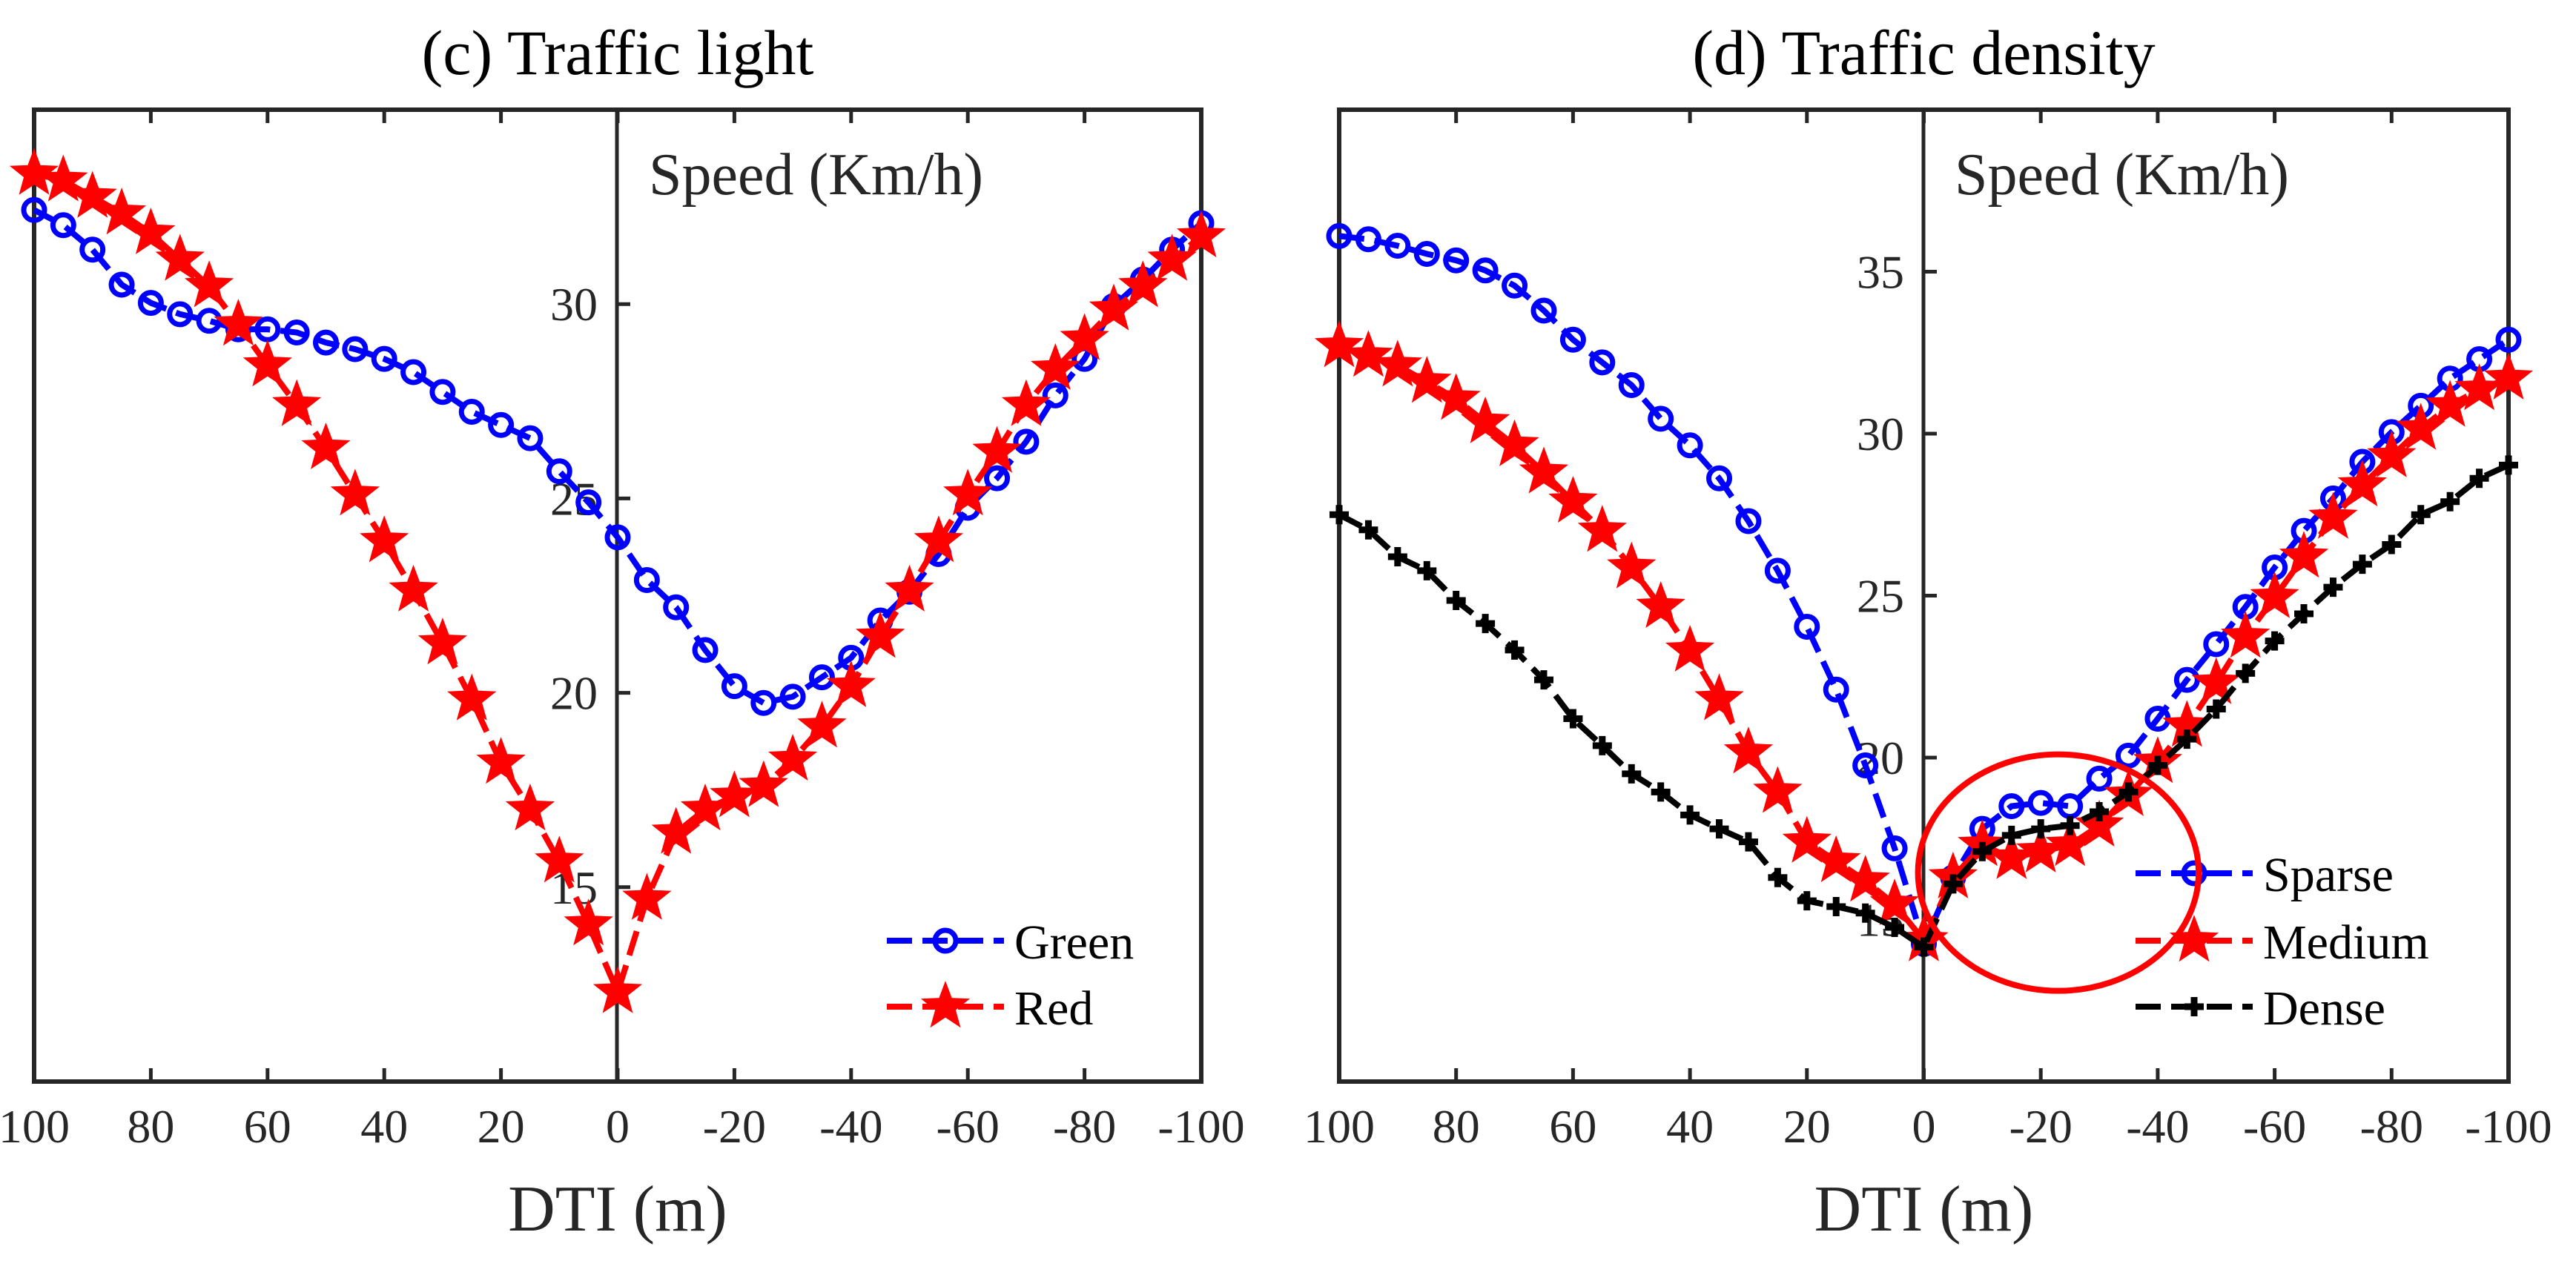  I want to click on x-tick-label: -20, so click(2041, 1126).